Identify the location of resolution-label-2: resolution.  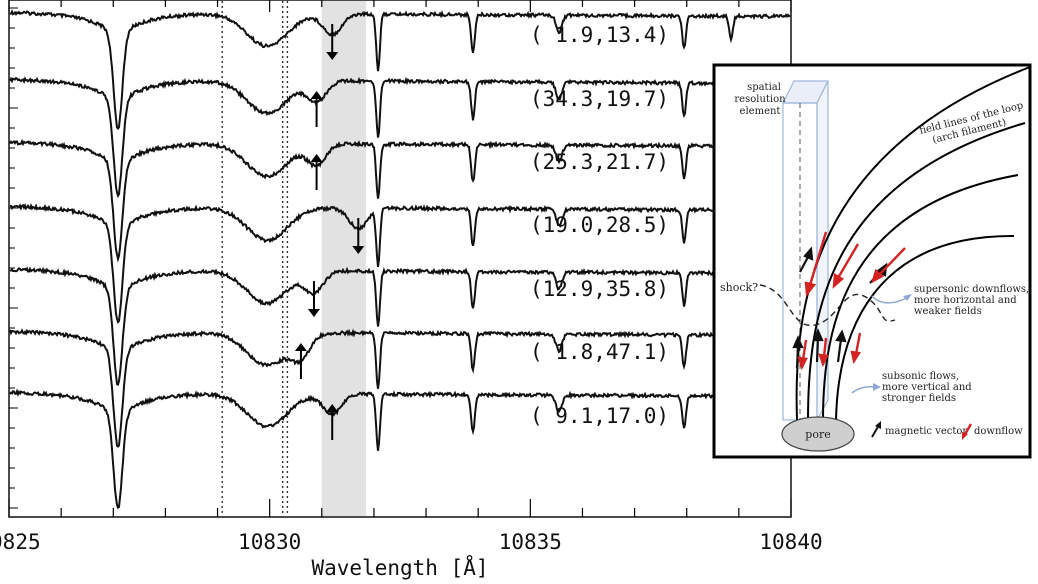
(760, 99).